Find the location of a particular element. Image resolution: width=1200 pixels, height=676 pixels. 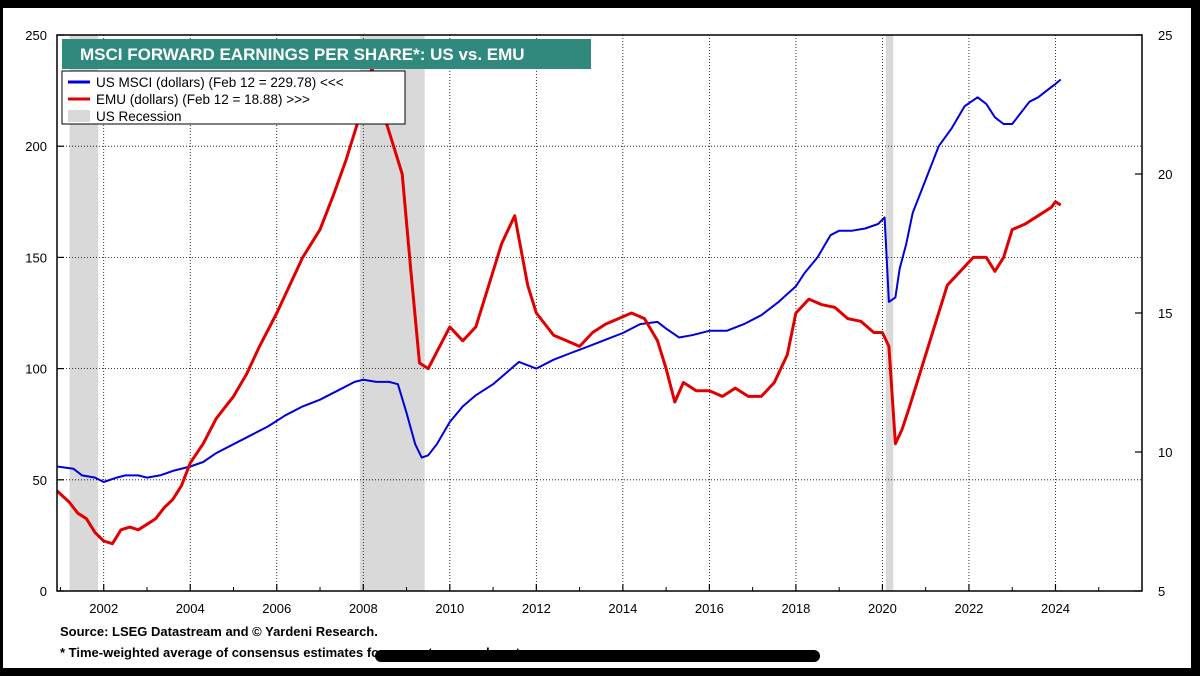

y-left-tick-label: 50 is located at coordinates (40, 480).